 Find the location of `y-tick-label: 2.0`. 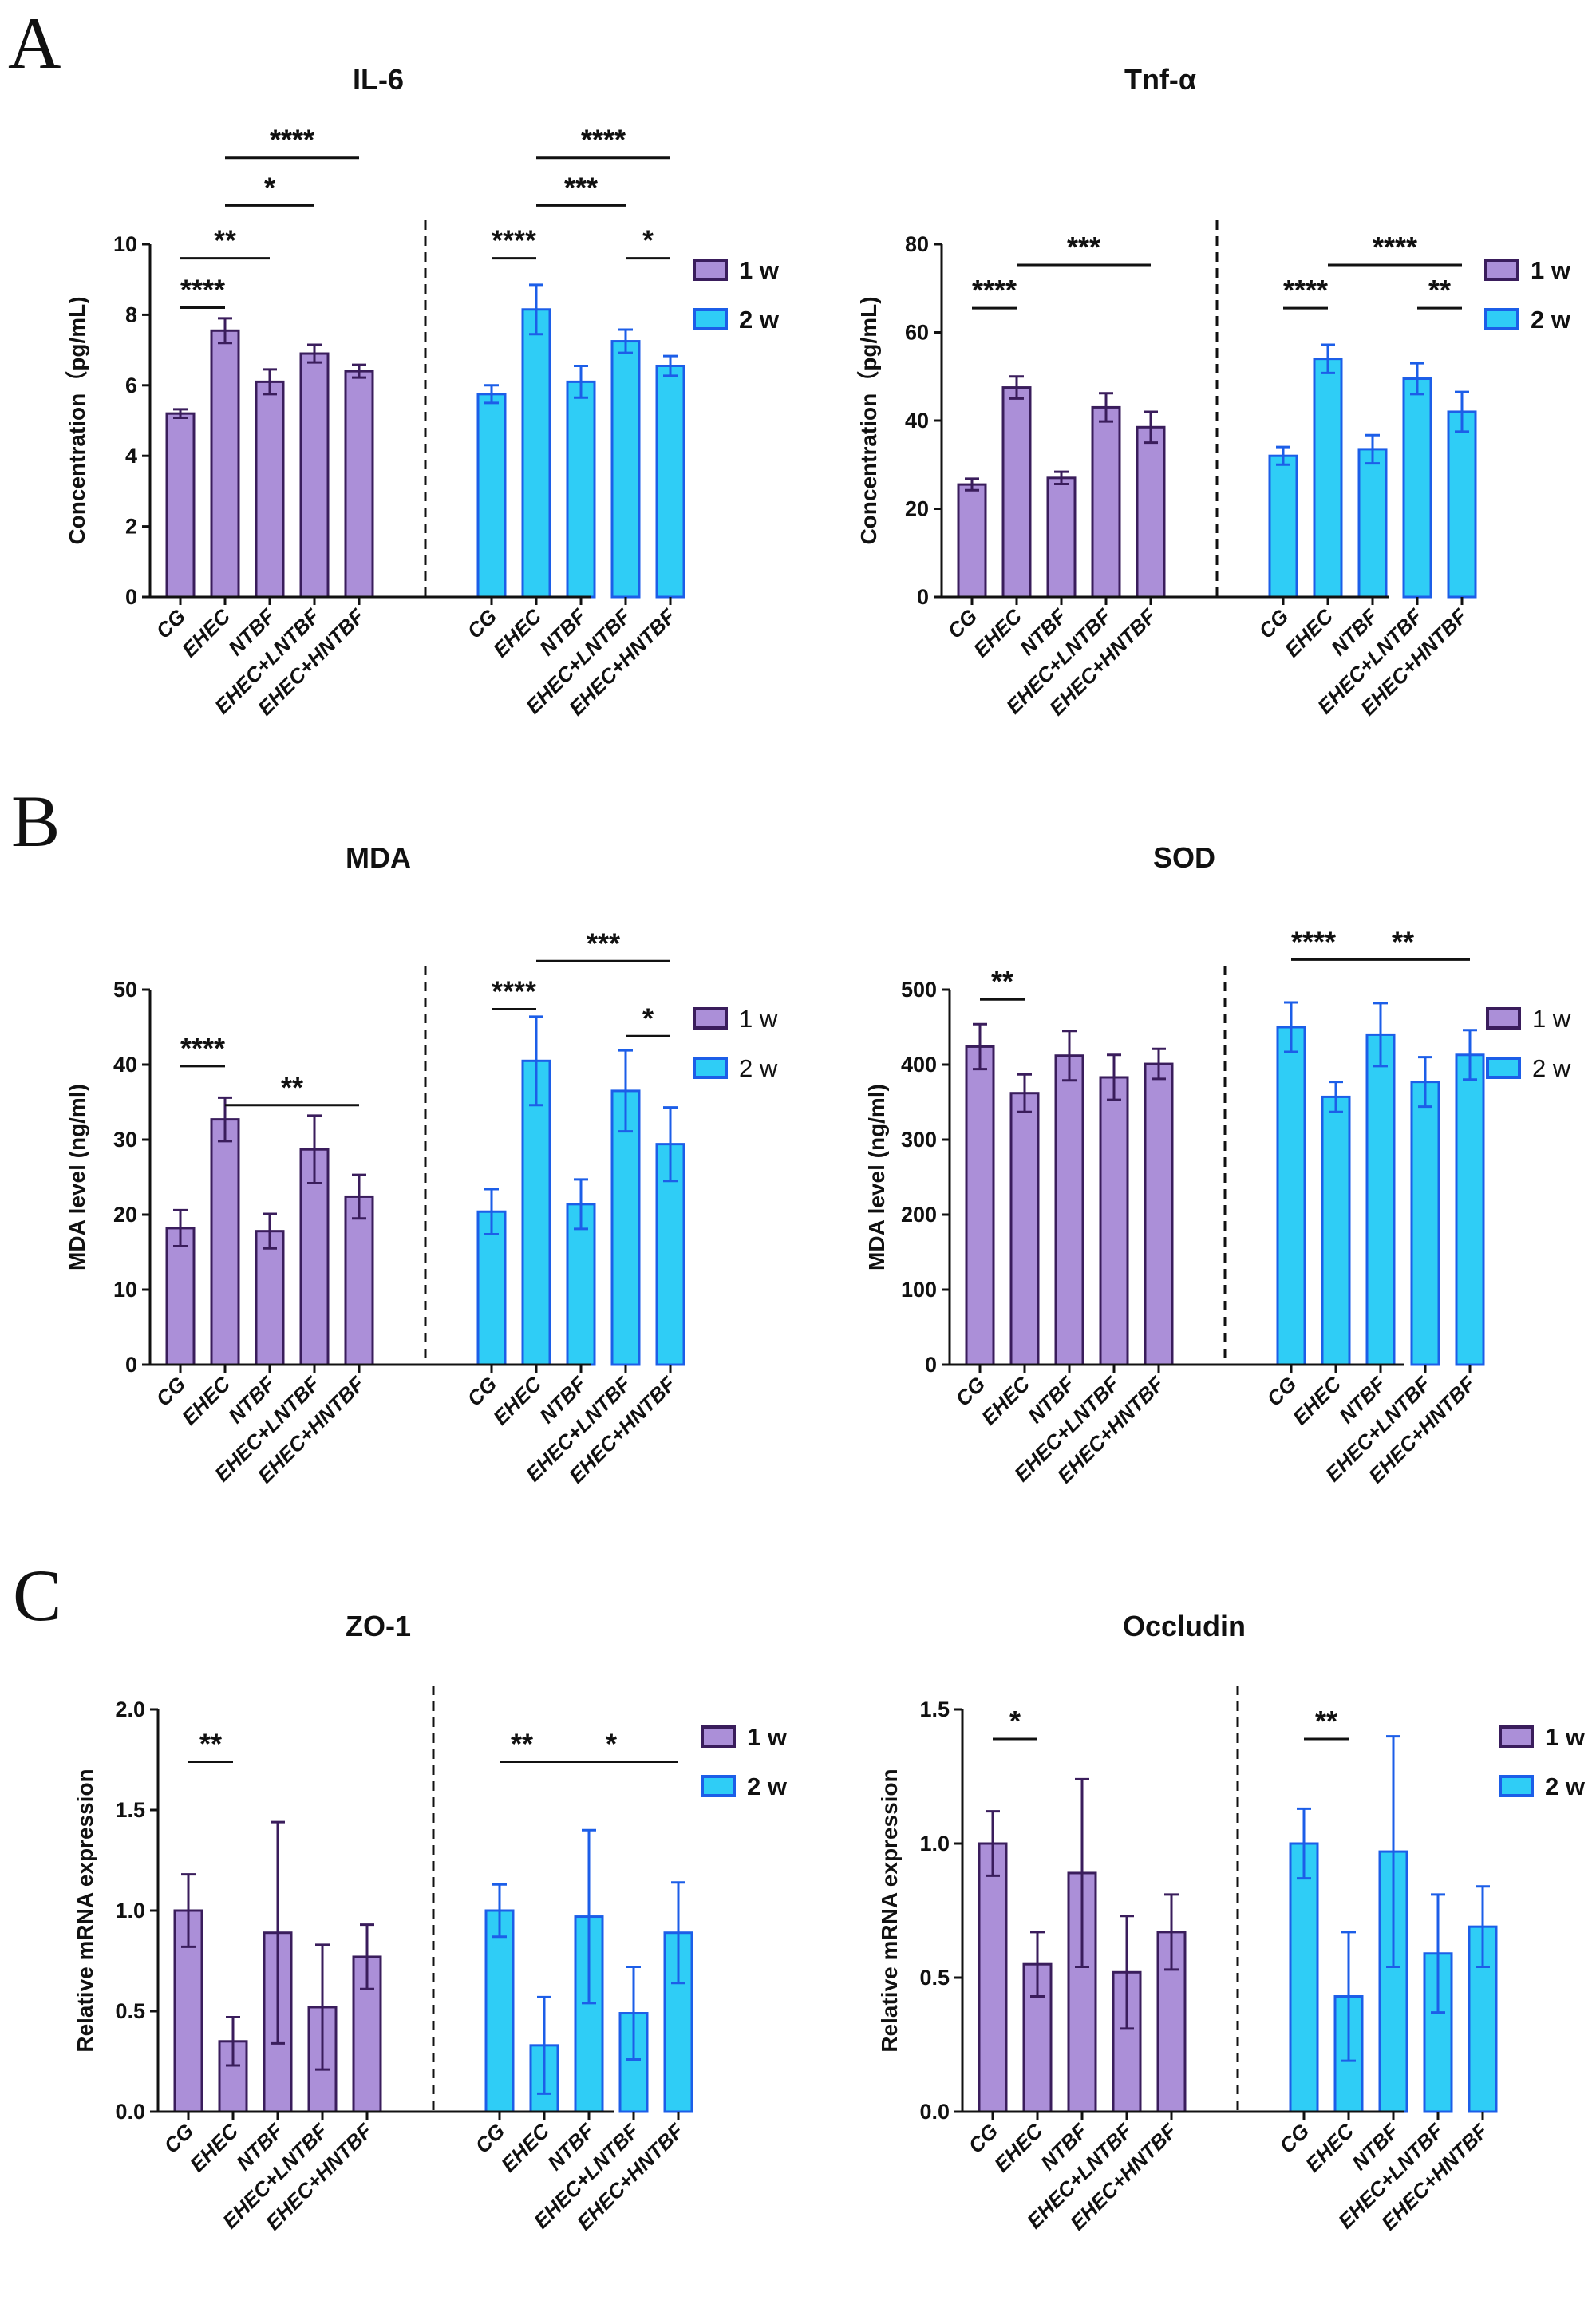

y-tick-label: 2.0 is located at coordinates (130, 1709).